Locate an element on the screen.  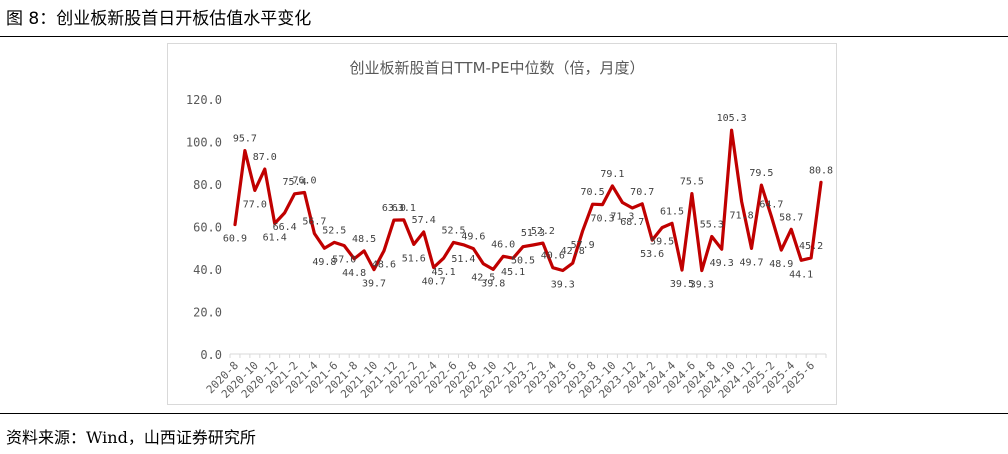
data-label: 49.8 is located at coordinates (324, 262).